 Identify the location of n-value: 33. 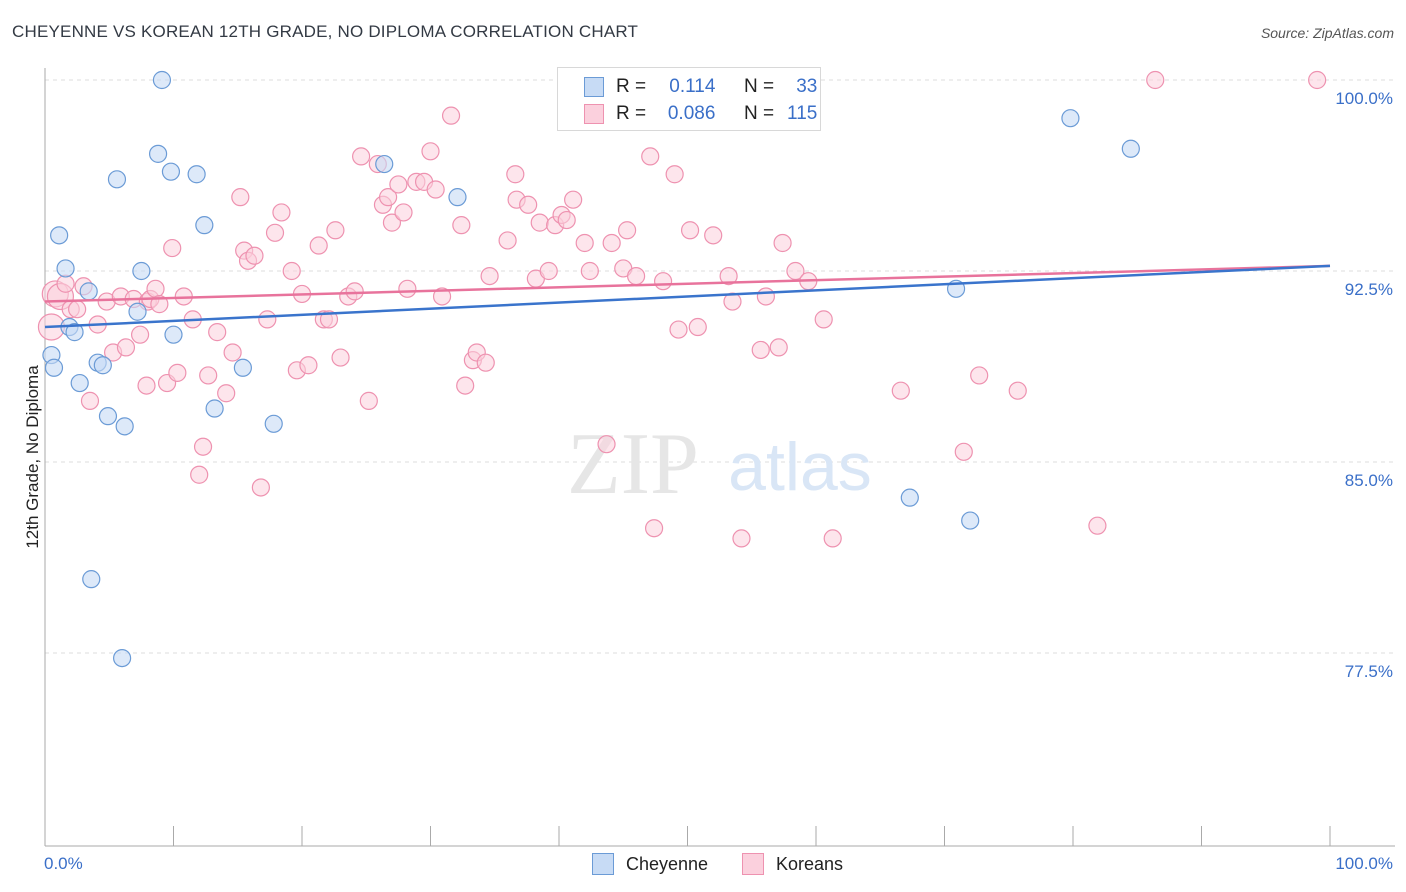
(807, 86).